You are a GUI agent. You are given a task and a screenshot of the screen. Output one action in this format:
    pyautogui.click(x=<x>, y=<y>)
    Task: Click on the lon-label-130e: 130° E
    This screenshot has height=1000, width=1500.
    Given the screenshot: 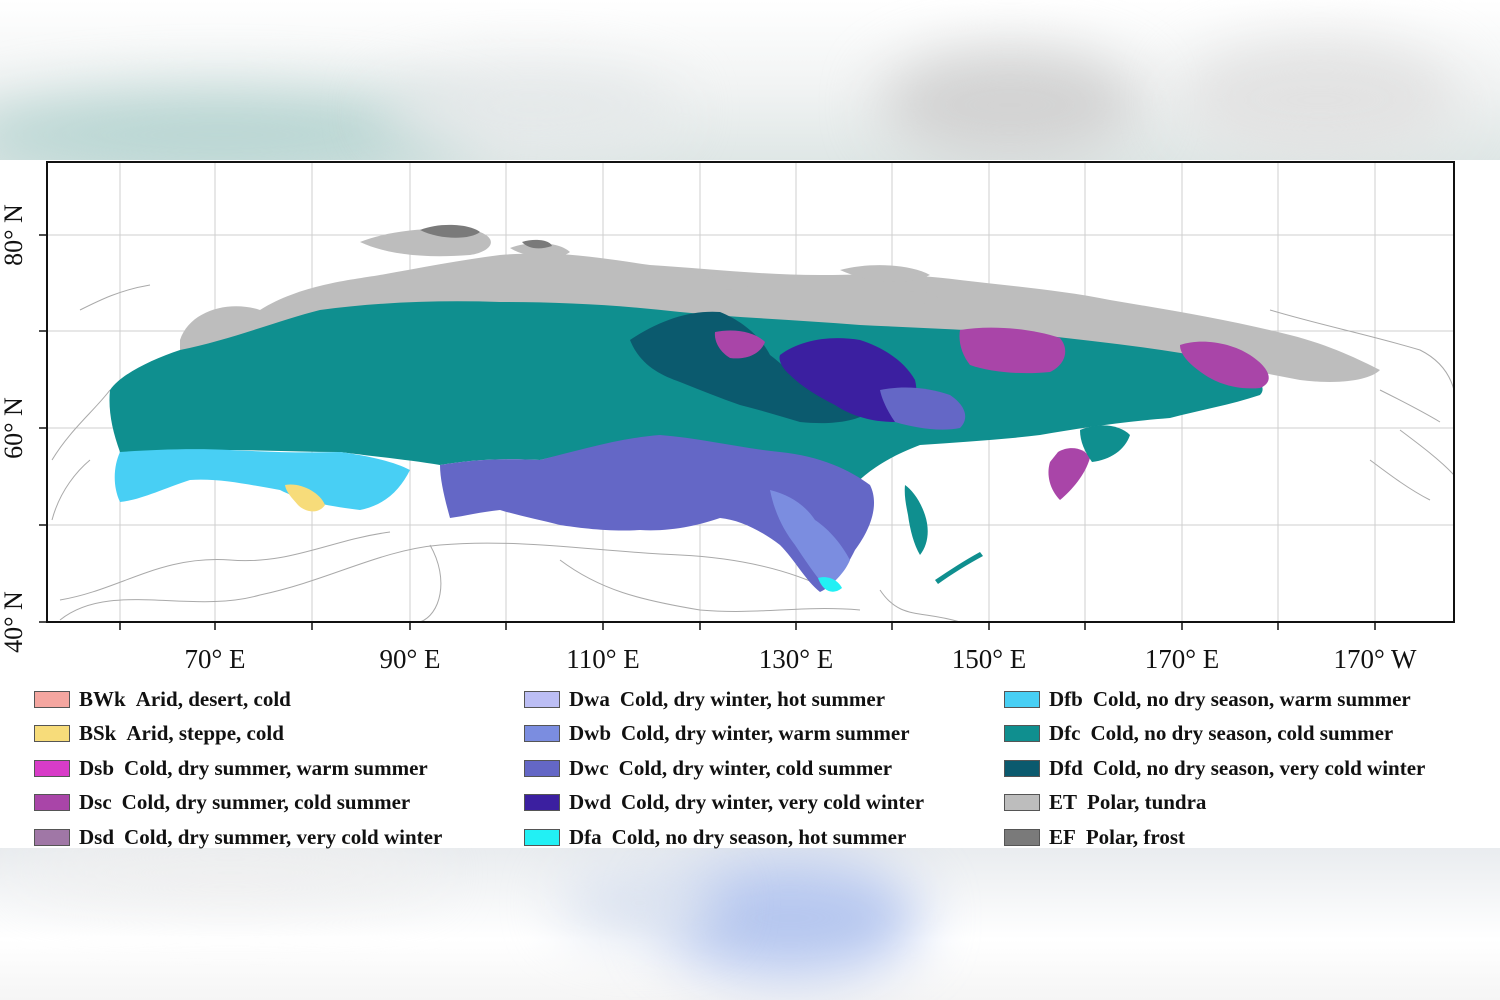 What is the action you would take?
    pyautogui.click(x=796, y=659)
    